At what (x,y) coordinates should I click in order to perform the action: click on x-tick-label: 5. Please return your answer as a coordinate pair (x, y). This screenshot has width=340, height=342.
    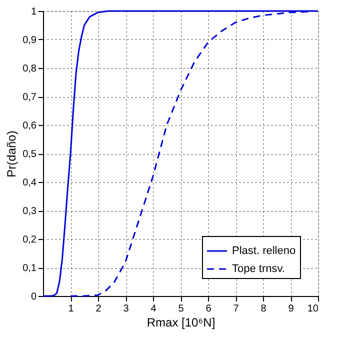
    Looking at the image, I should click on (181, 309).